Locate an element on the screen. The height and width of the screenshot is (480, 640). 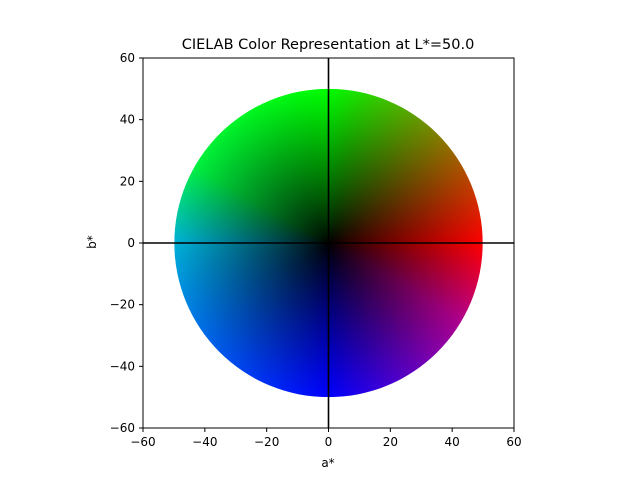
y-axis: −60 −40 −20 0 20 40 60 is located at coordinates (126, 243).